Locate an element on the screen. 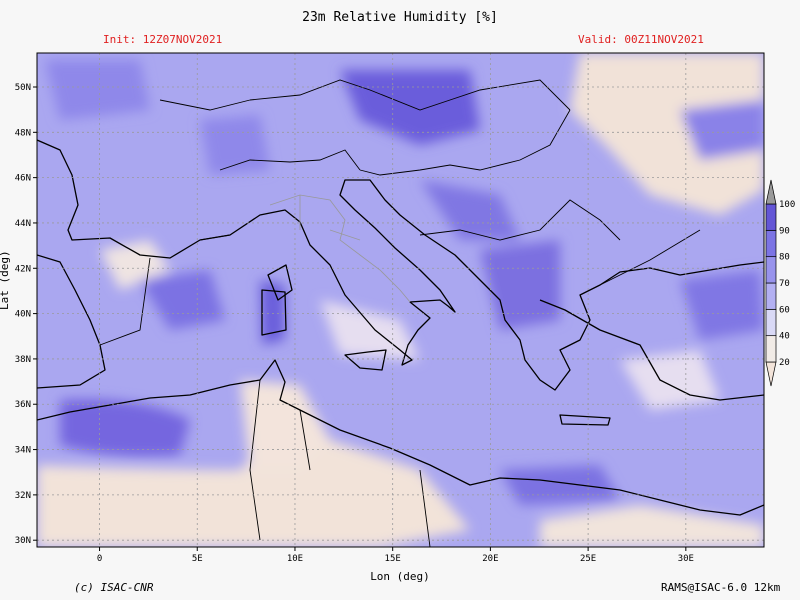 Image resolution: width=800 pixels, height=600 pixels. x-tick-label: 20E is located at coordinates (490, 559).